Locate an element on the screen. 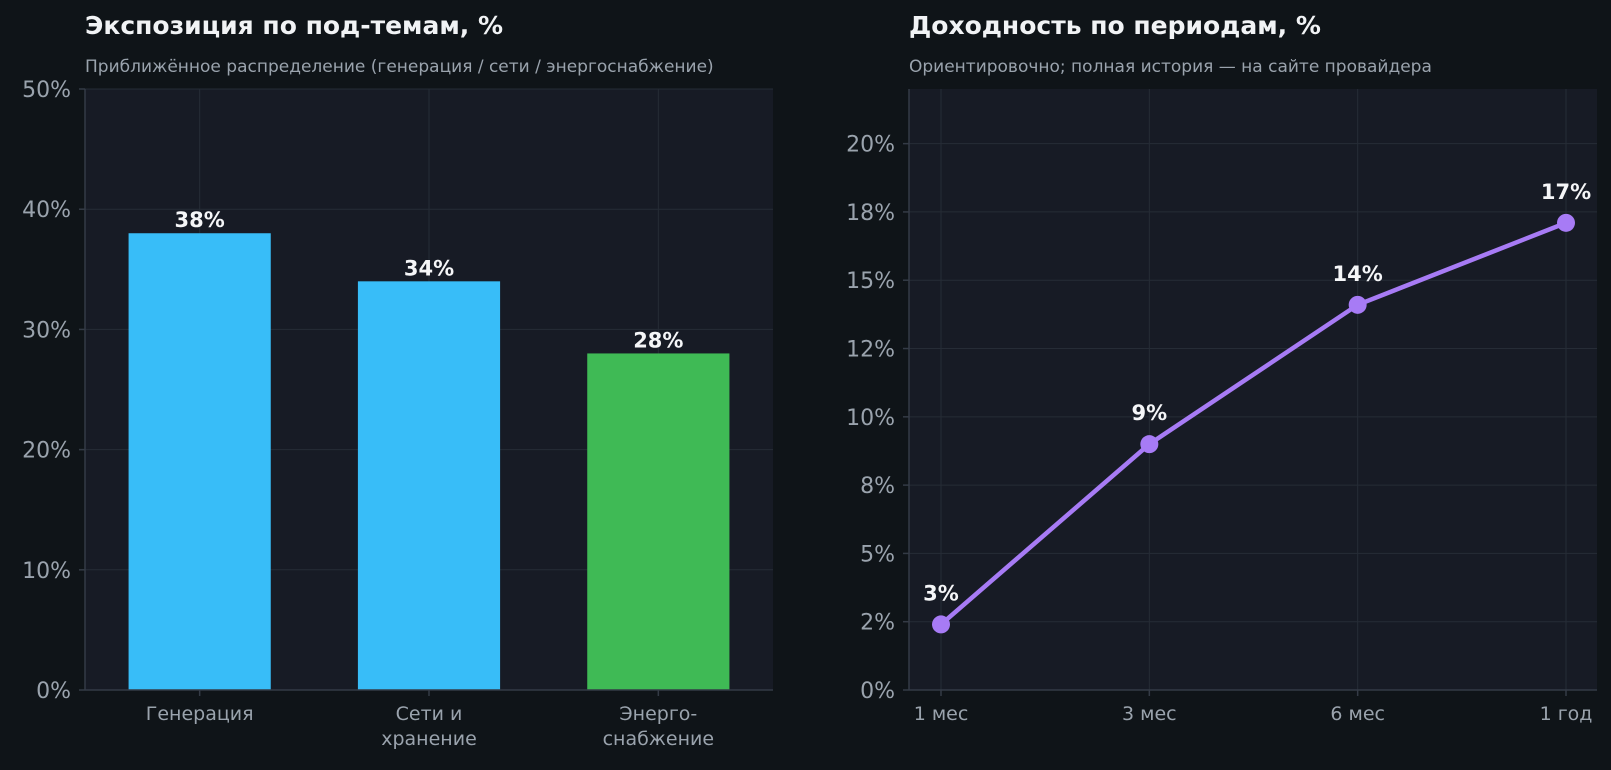 This screenshot has height=770, width=1611. line-ytick-label: 0% is located at coordinates (877, 691).